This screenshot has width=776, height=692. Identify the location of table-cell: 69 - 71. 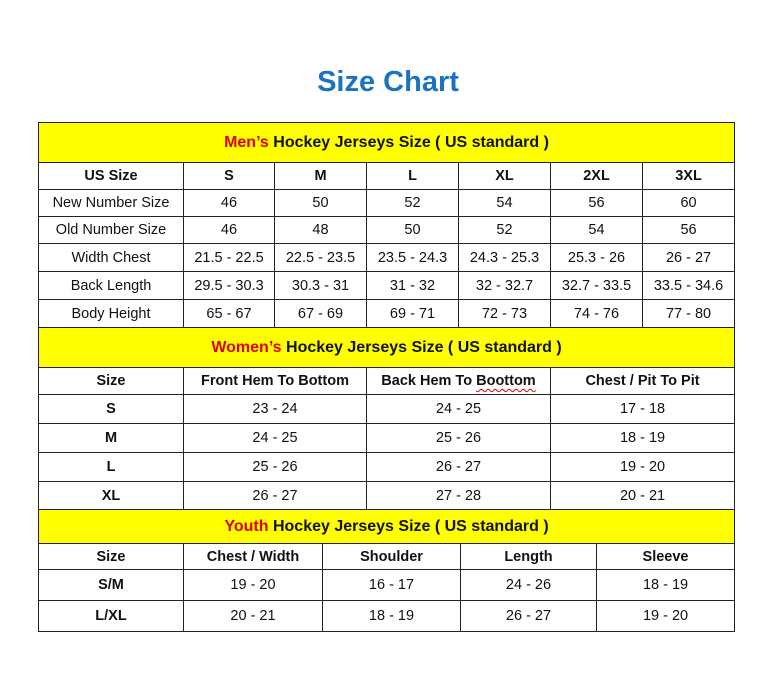
(412, 313).